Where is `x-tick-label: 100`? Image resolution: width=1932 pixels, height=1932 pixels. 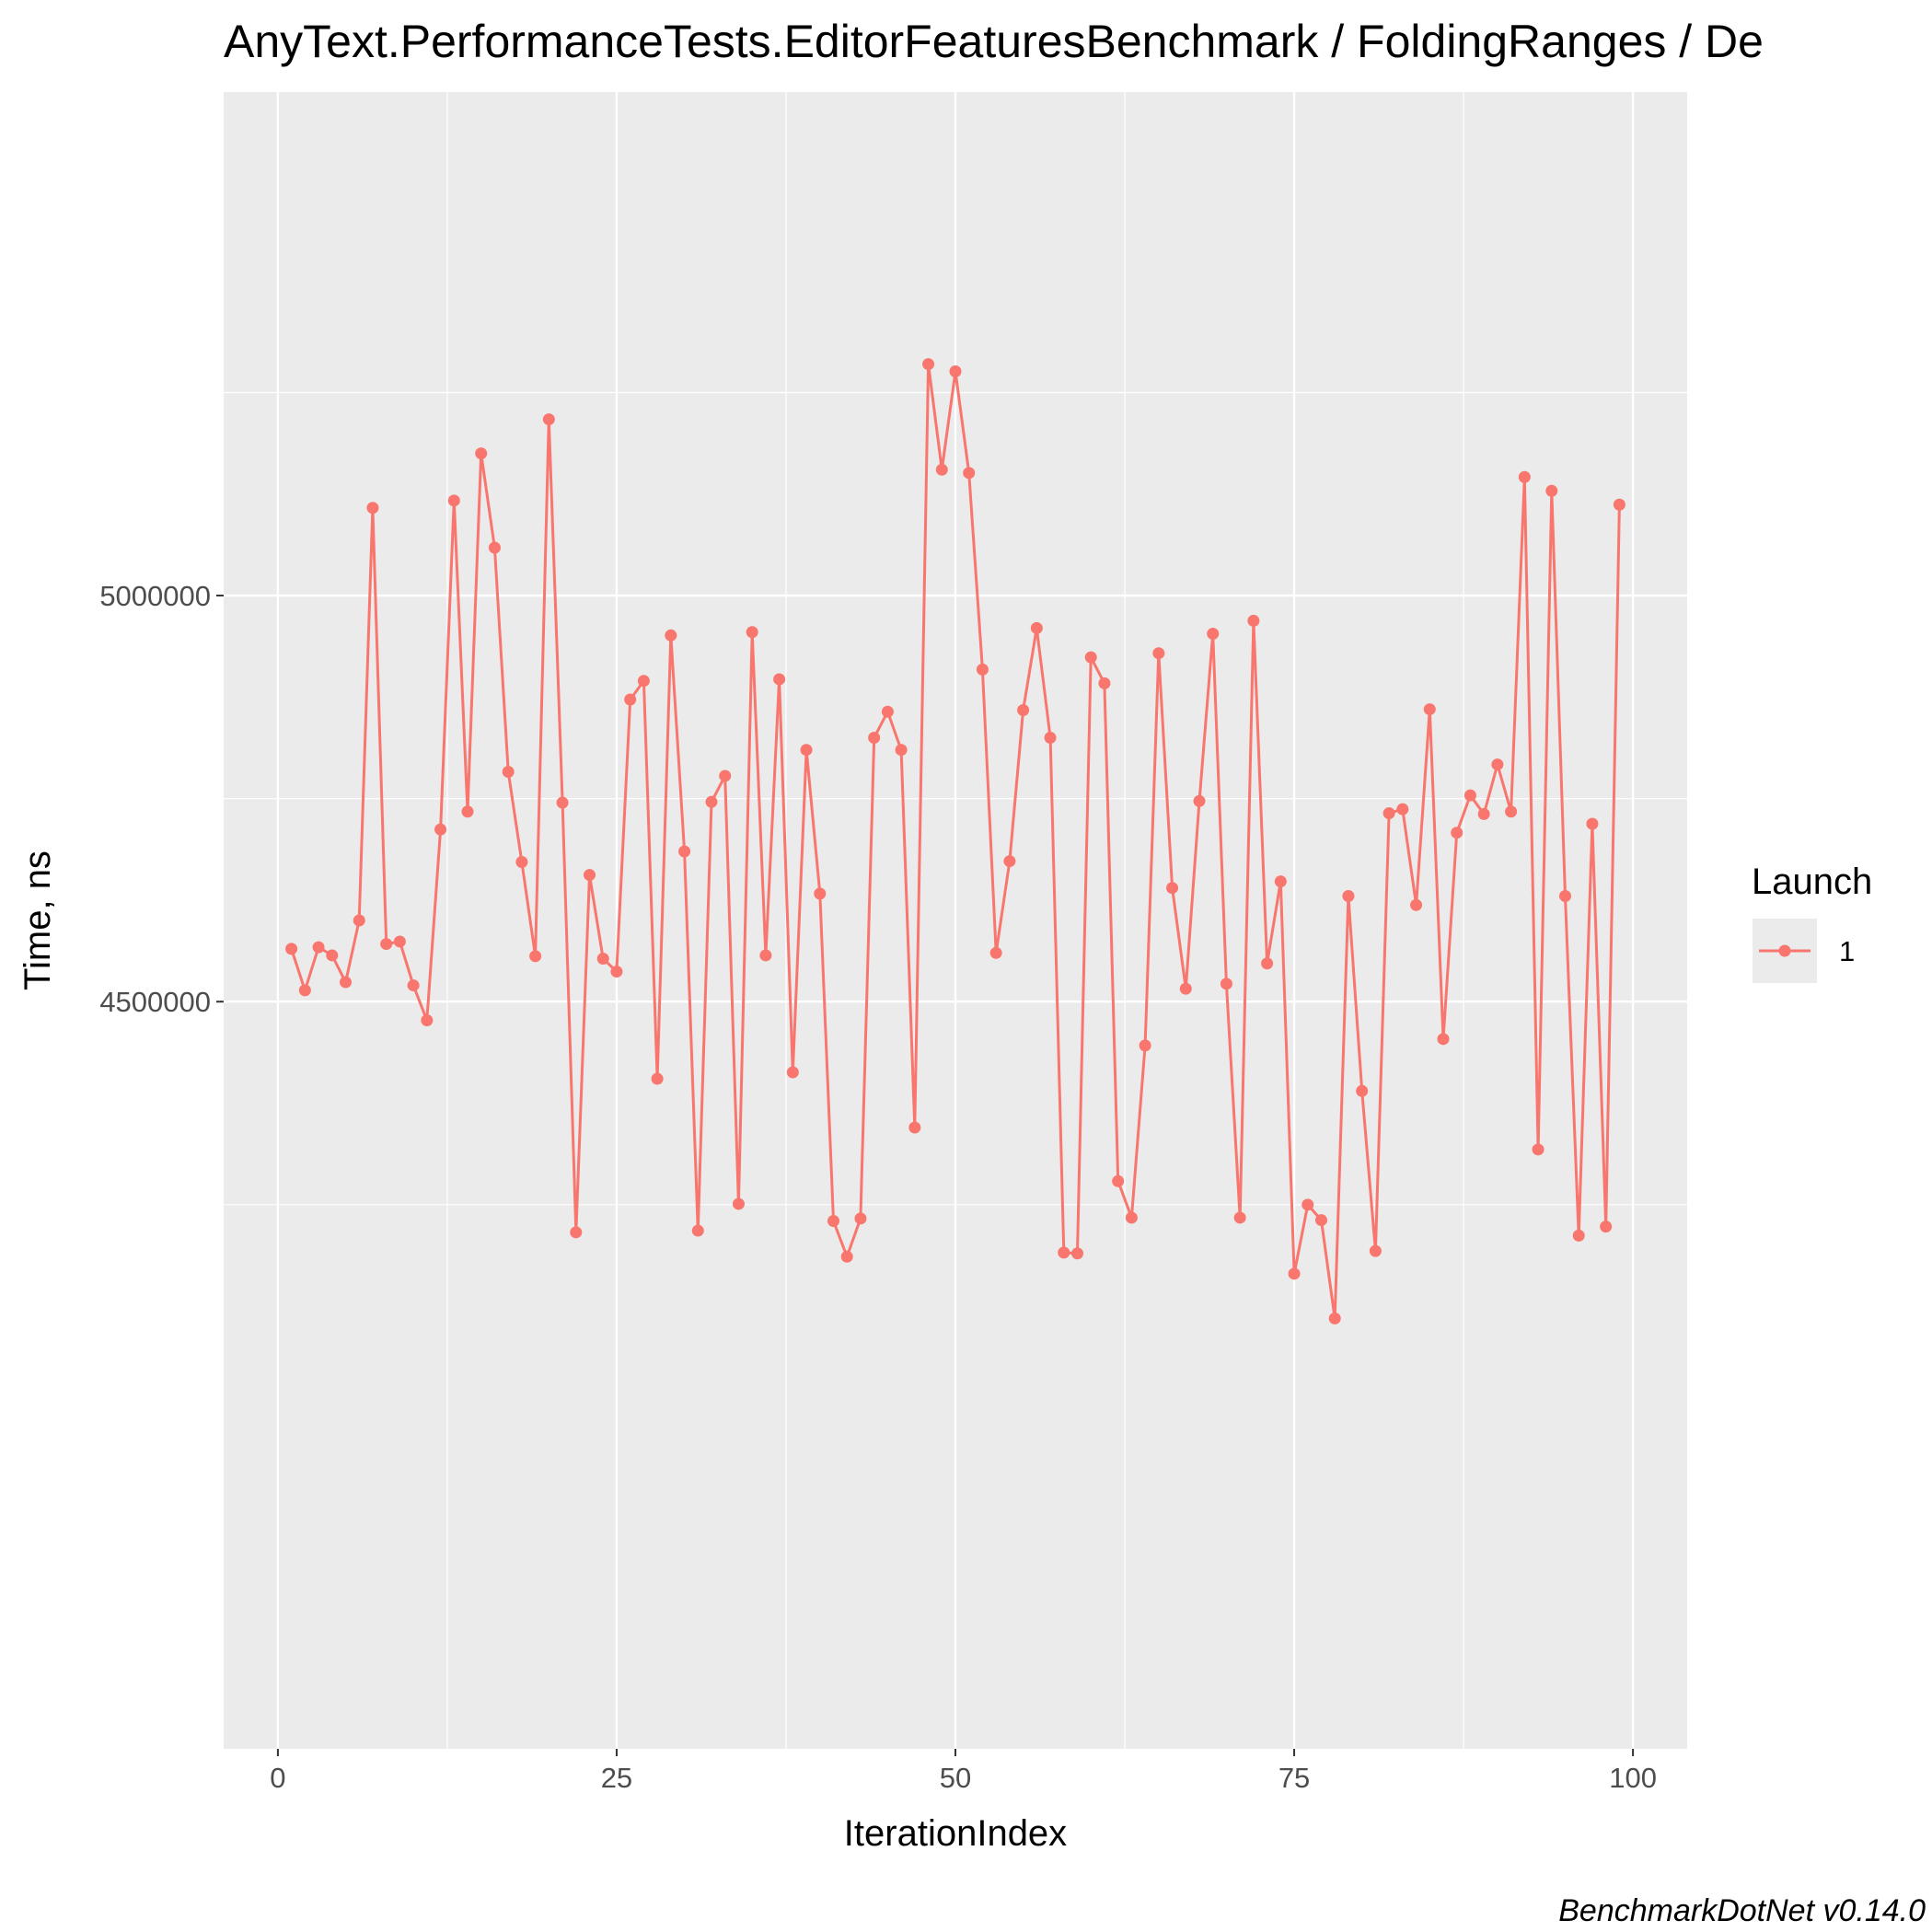
x-tick-label: 100 is located at coordinates (1633, 1778).